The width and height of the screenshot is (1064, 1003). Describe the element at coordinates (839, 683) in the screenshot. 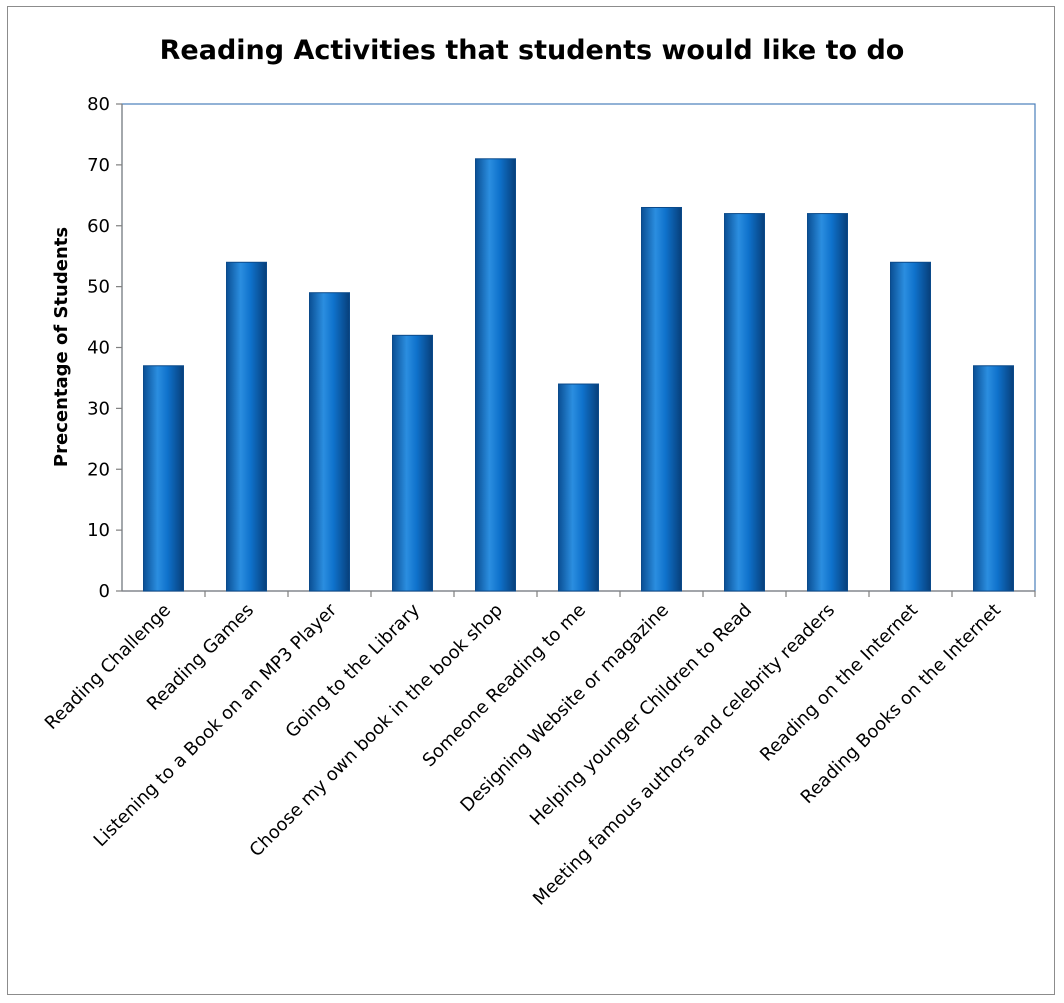

I see `x-category-label: Reading on the Internet` at that location.